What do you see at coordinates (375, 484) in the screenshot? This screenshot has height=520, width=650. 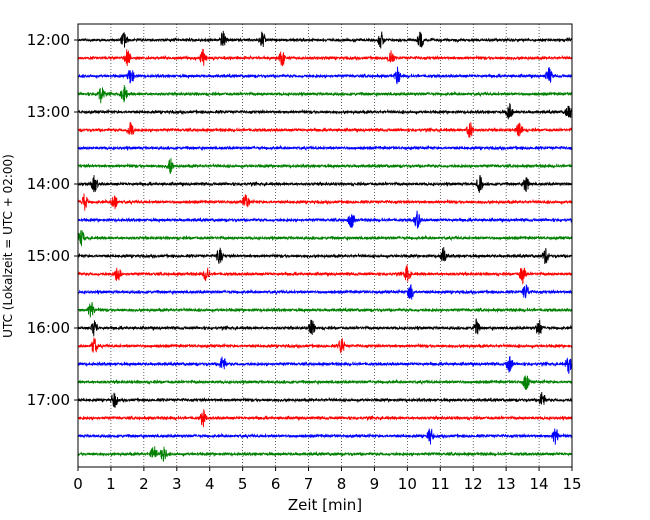 I see `x-tick-label: 9` at bounding box center [375, 484].